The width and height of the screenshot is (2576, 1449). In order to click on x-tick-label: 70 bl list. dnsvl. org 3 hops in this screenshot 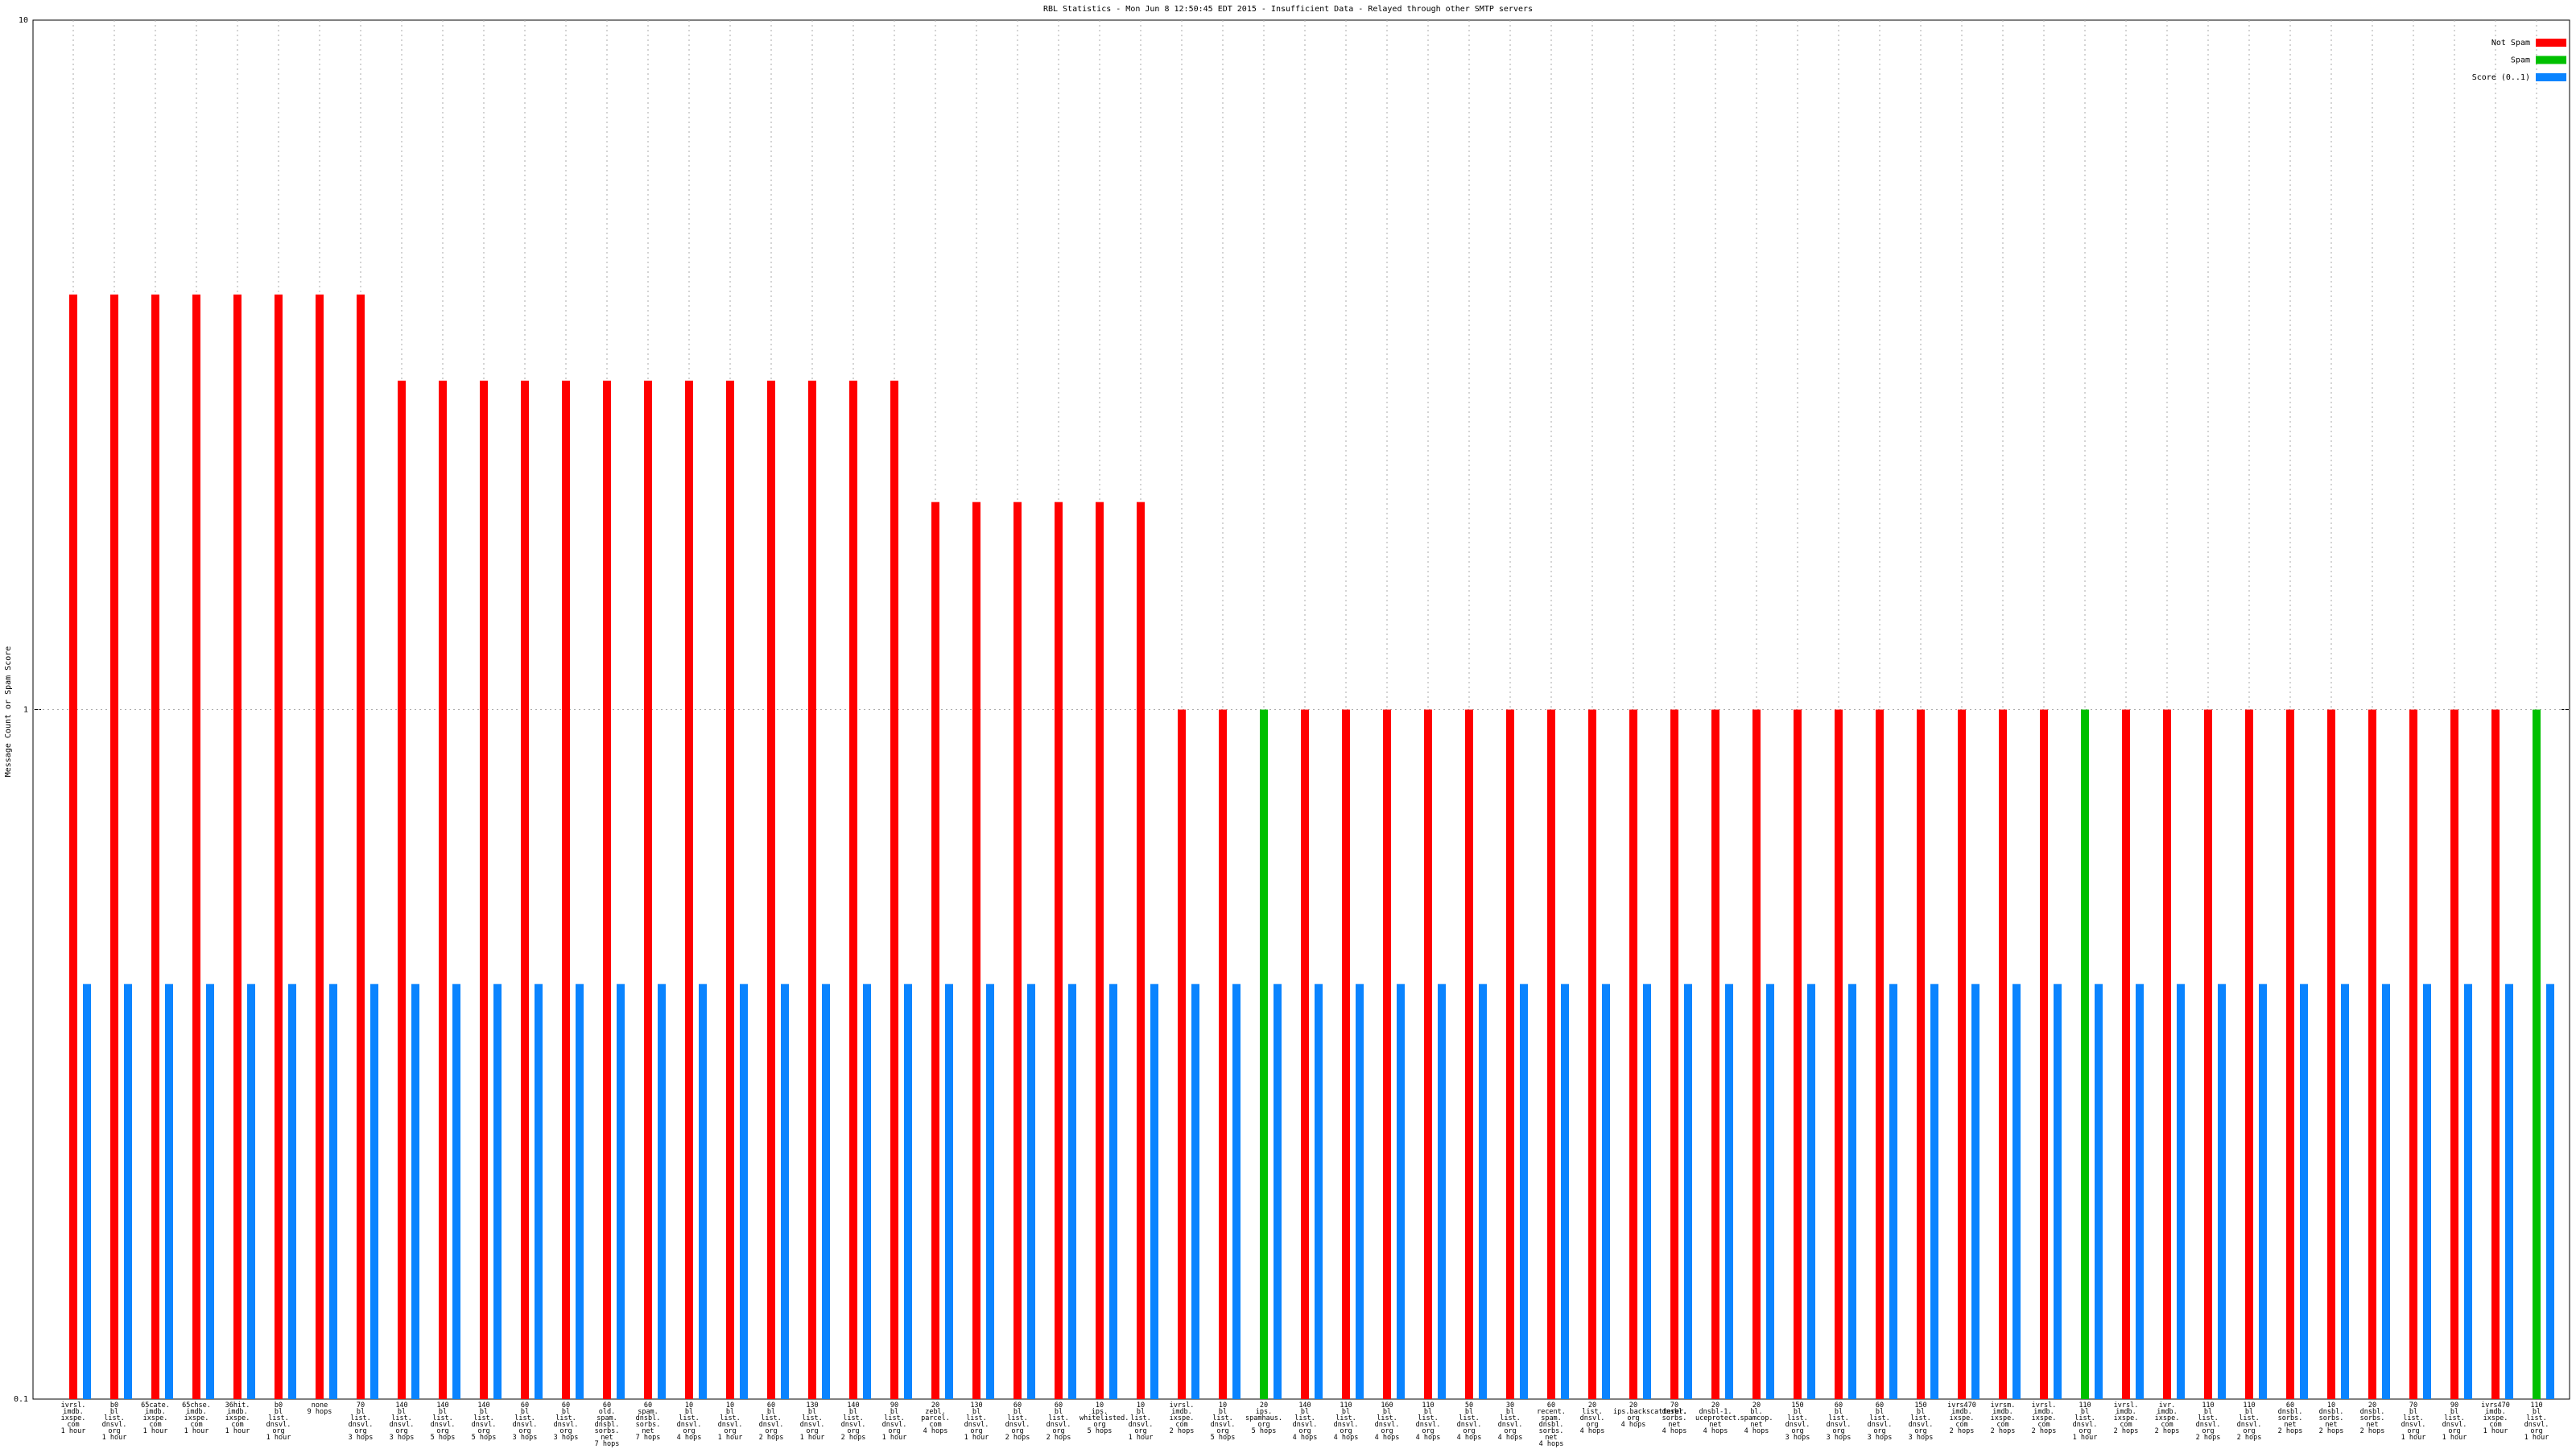, I will do `click(361, 1422)`.